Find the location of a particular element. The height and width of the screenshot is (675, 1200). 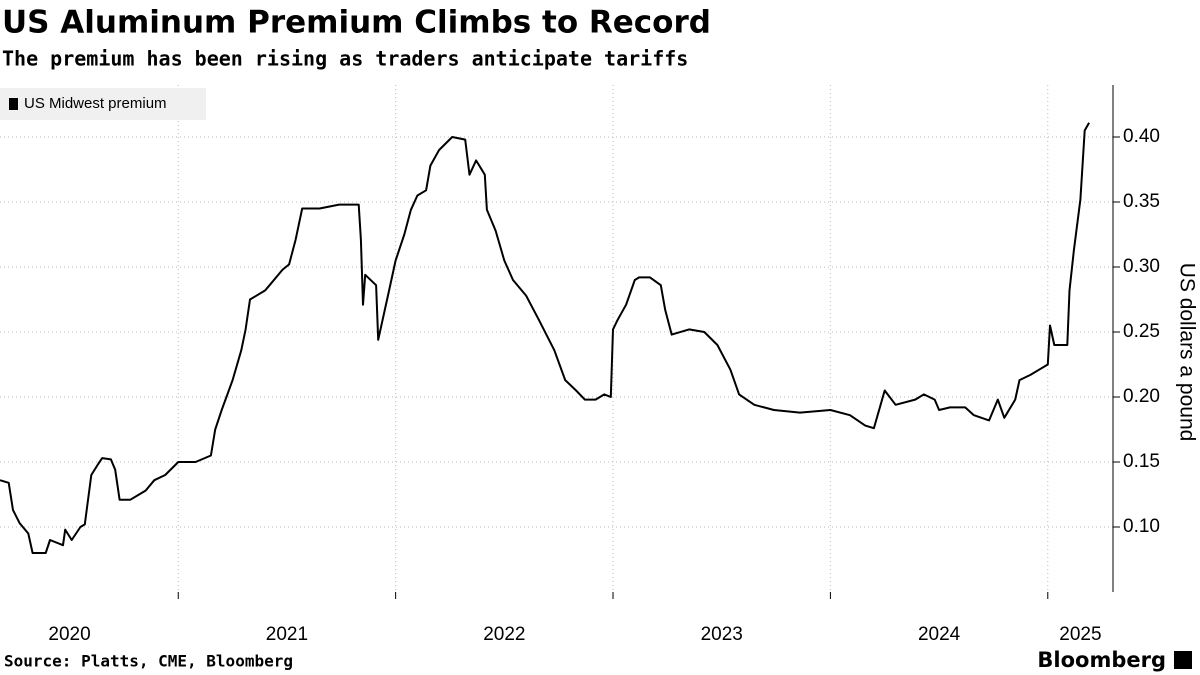

x-tick-label: 2022 is located at coordinates (504, 634).